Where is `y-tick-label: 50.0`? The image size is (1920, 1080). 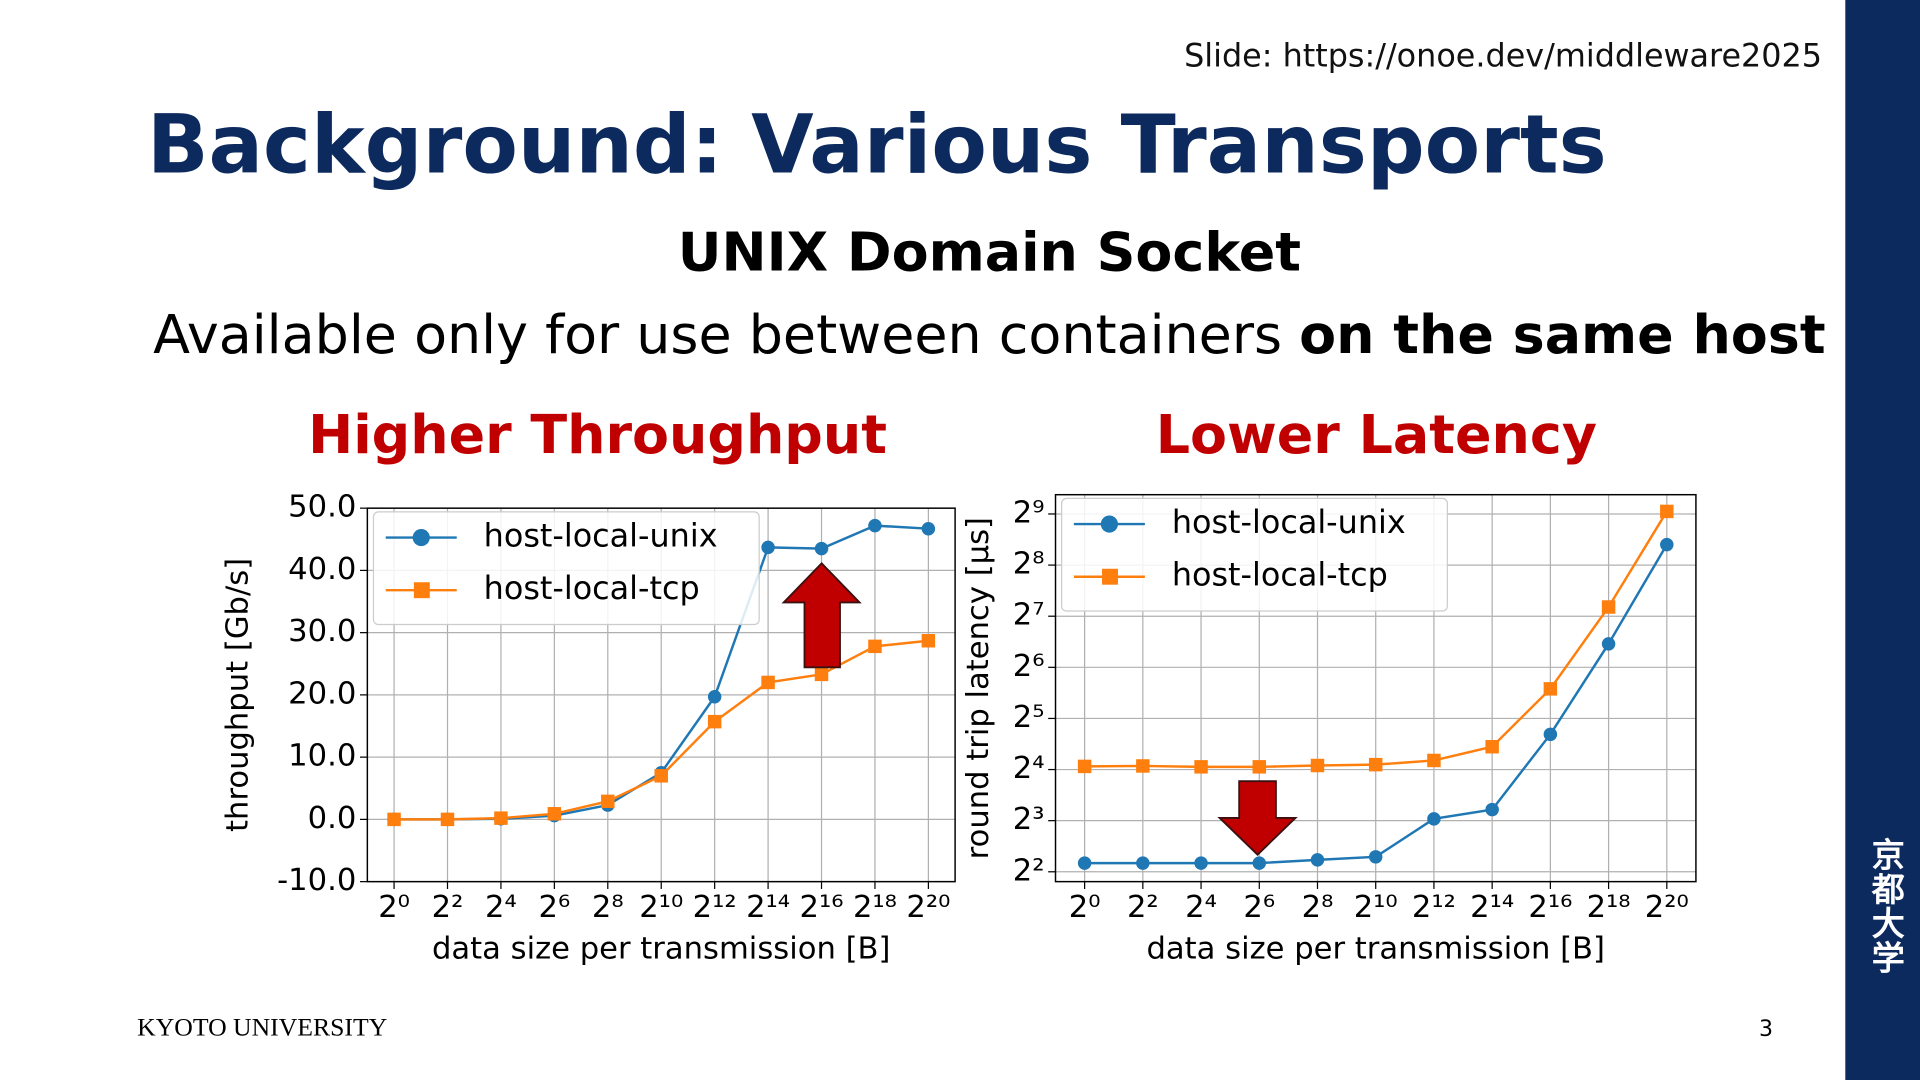
y-tick-label: 50.0 is located at coordinates (322, 507).